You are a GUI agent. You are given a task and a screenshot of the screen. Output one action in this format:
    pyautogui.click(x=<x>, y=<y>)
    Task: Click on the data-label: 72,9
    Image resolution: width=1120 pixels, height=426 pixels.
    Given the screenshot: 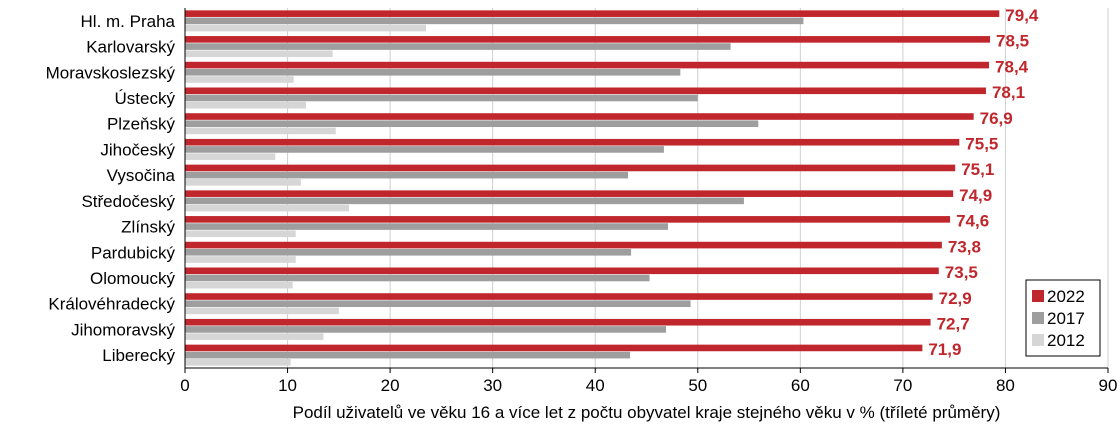 What is the action you would take?
    pyautogui.click(x=955, y=298)
    